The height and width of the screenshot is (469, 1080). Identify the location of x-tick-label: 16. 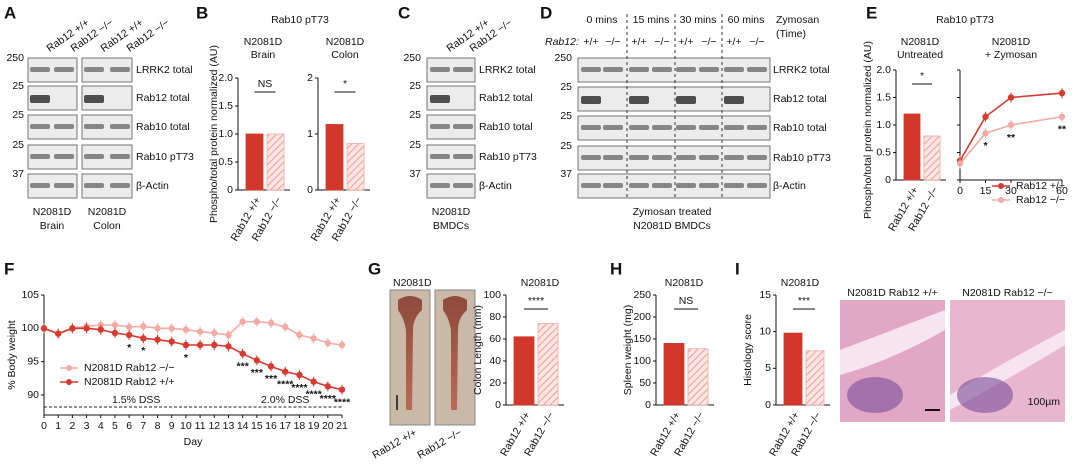
(271, 426).